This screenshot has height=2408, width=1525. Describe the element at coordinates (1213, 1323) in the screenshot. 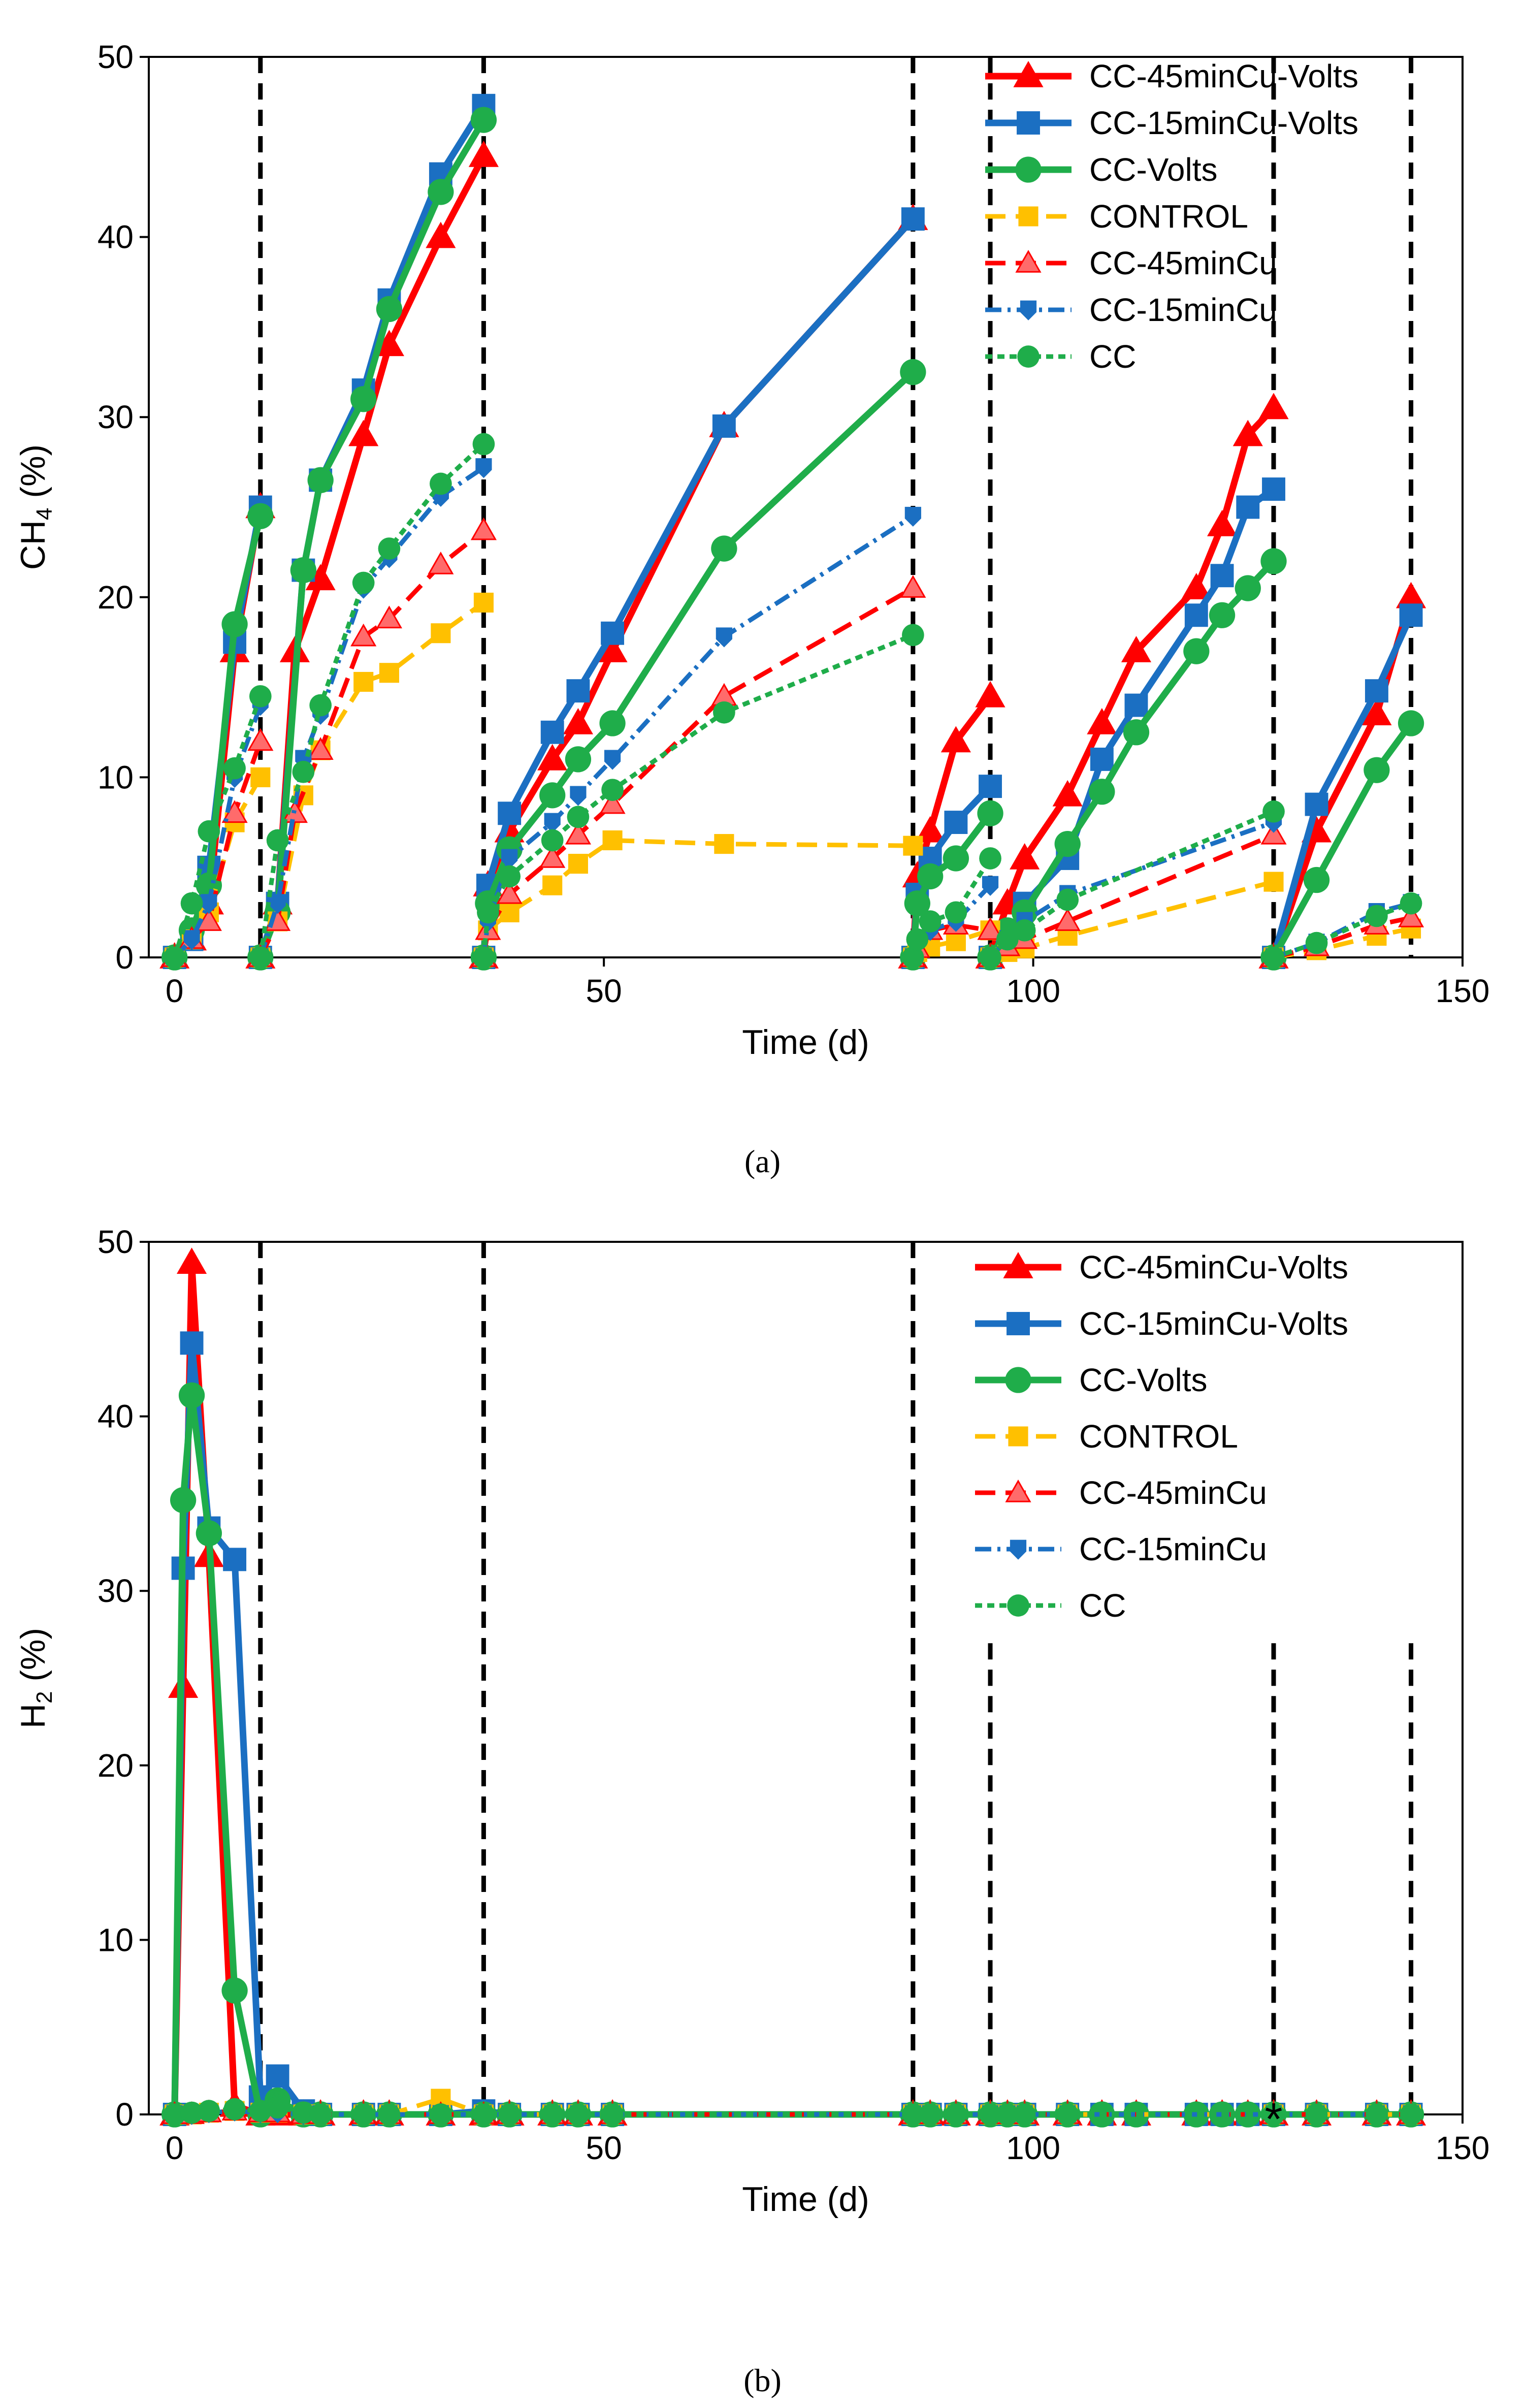

I see `legend-label: CC-15minCu-Volts` at that location.